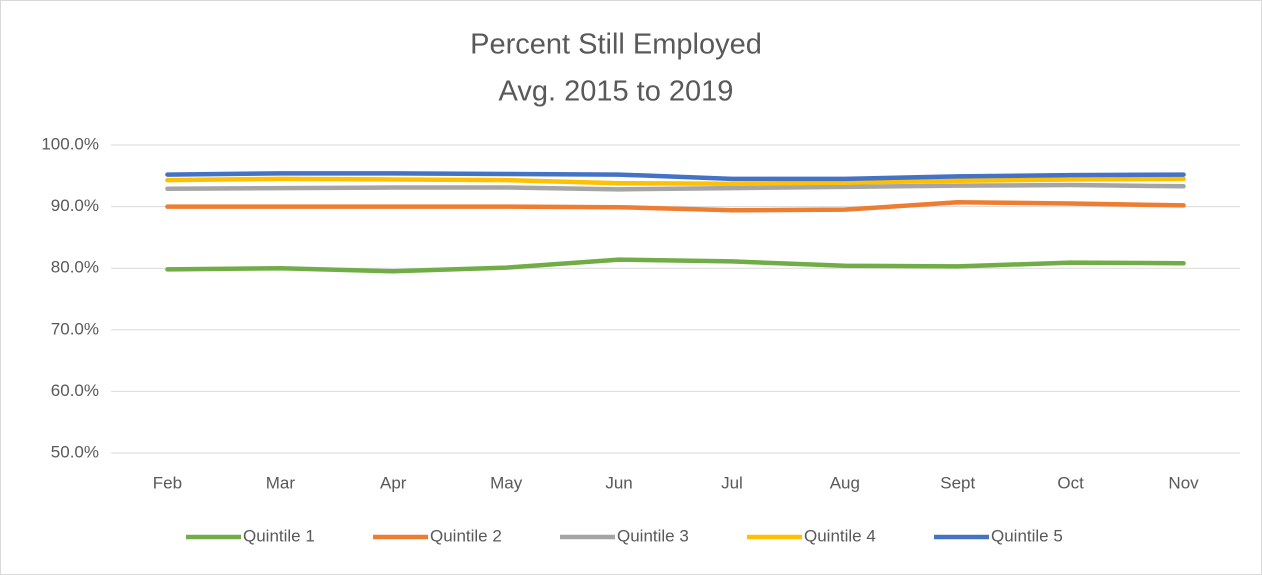 The image size is (1262, 575). Describe the element at coordinates (1070, 482) in the screenshot. I see `x-tick-label: Oct` at that location.